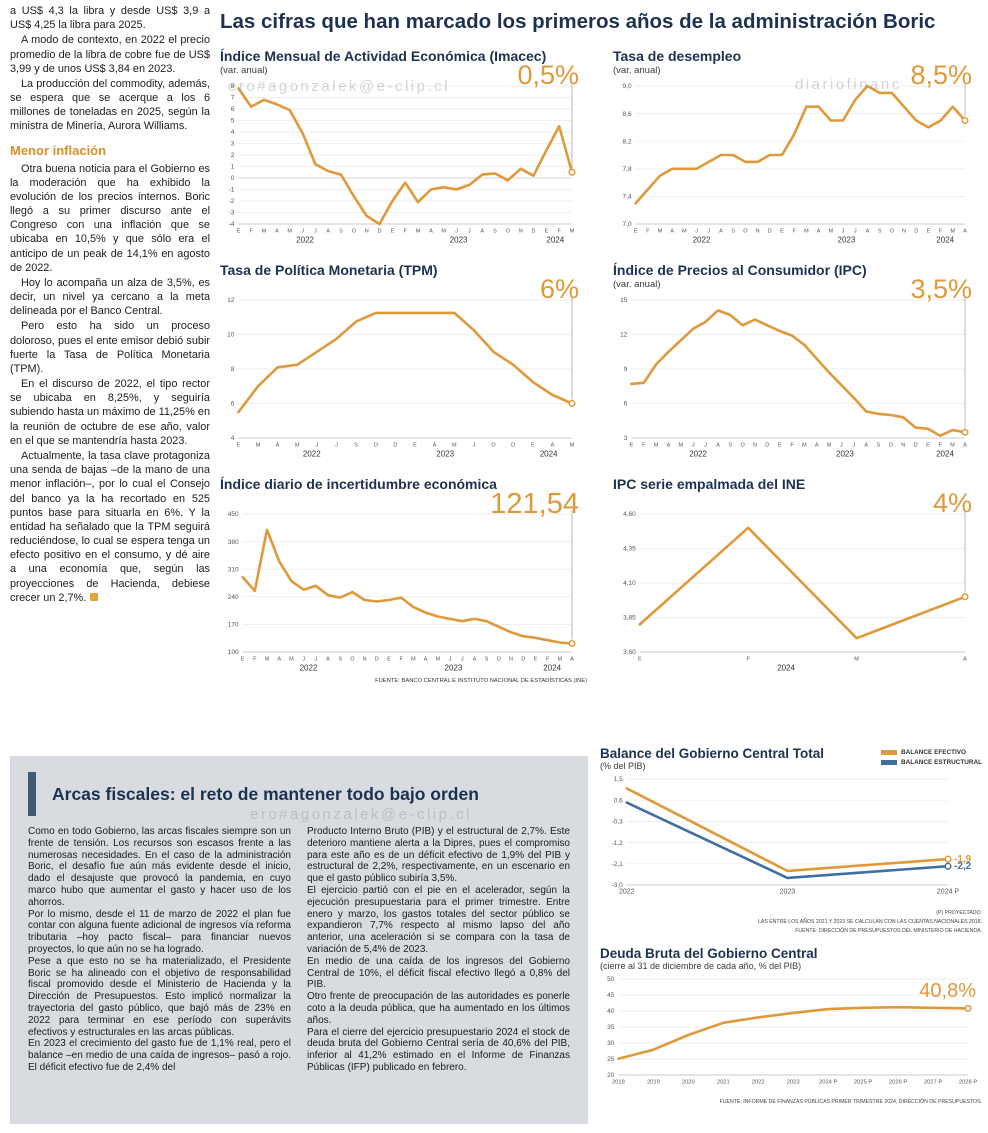  Describe the element at coordinates (952, 503) in the screenshot. I see `chart-value-label: 4%` at that location.